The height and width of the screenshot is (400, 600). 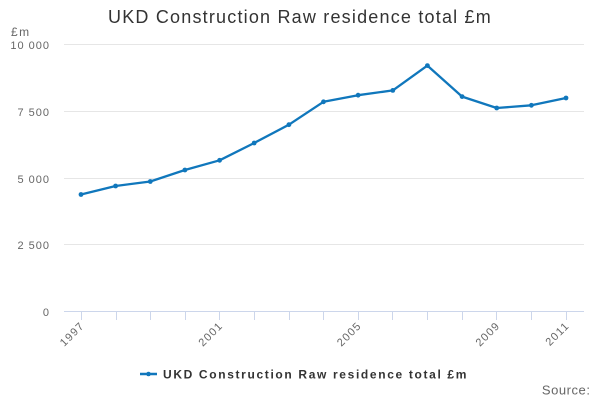 I want to click on svg-text: Source:, so click(x=566, y=390).